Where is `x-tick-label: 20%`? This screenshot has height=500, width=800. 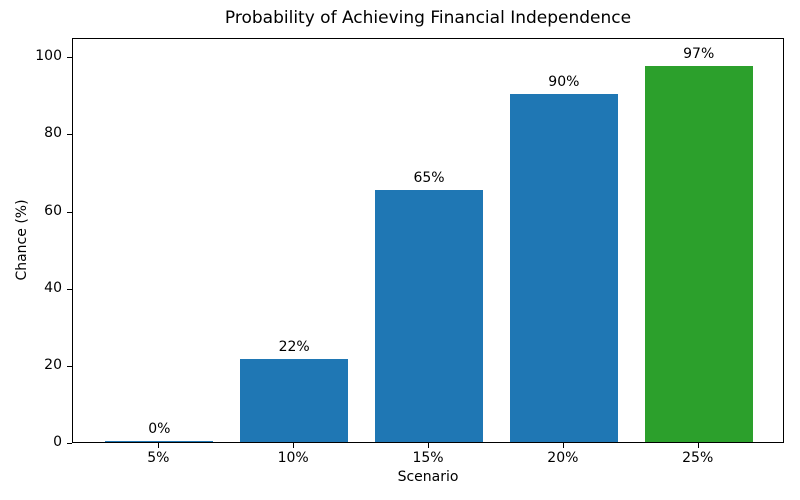 x-tick-label: 20% is located at coordinates (563, 458).